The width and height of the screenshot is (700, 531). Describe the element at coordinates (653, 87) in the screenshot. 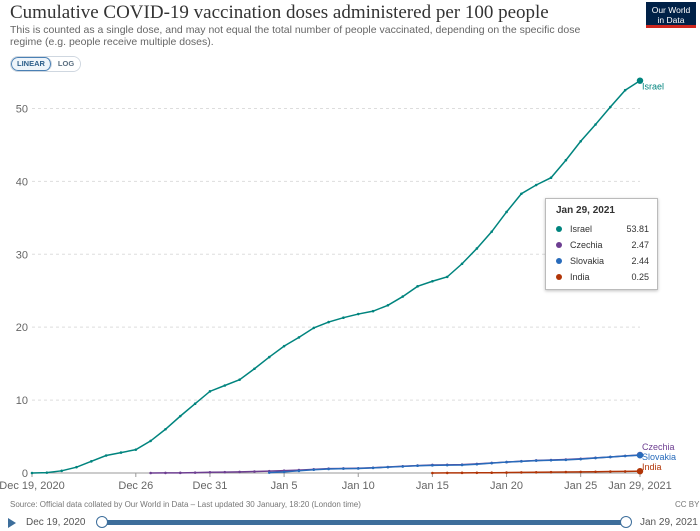

I see `series-end-label: Israel` at that location.